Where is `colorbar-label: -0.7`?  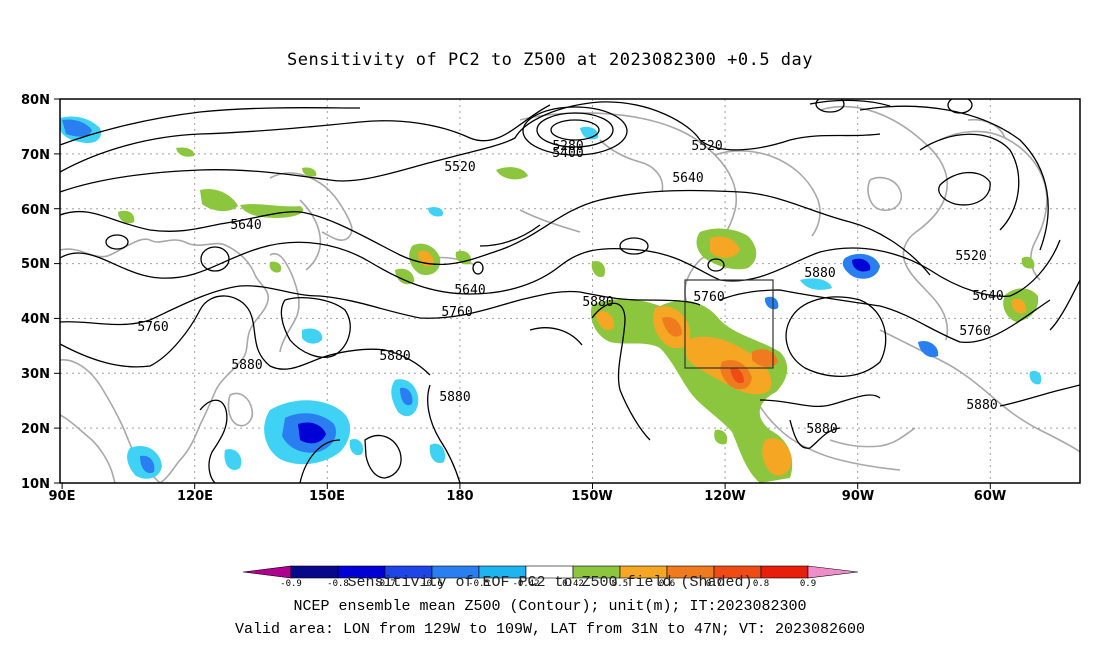
colorbar-label: -0.7 is located at coordinates (385, 584).